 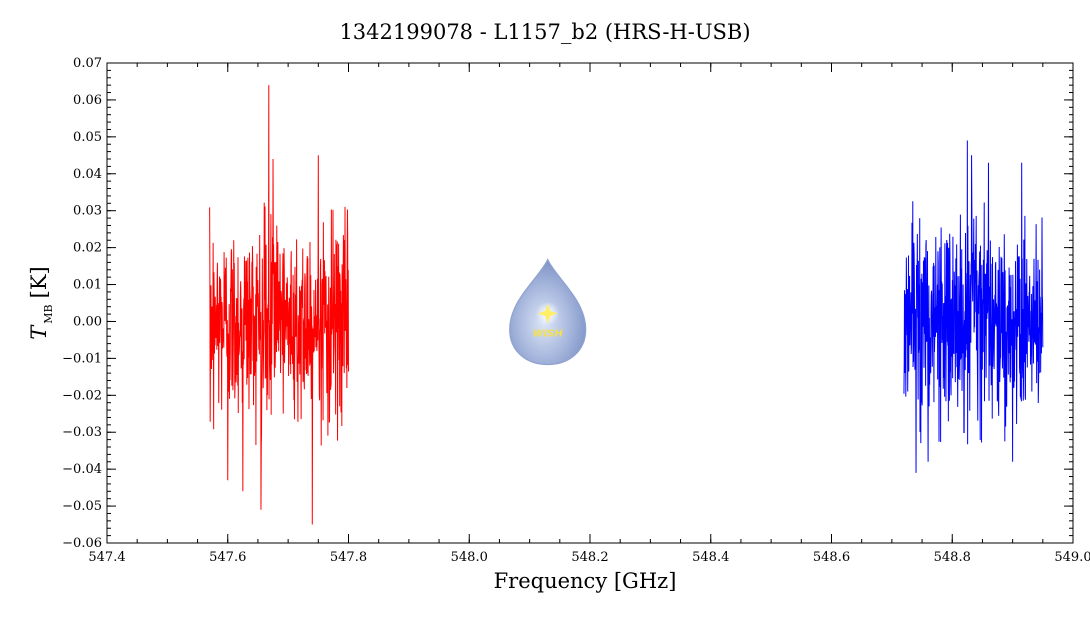 What do you see at coordinates (39, 282) in the screenshot?
I see `y-axis-label-unit: [K]` at bounding box center [39, 282].